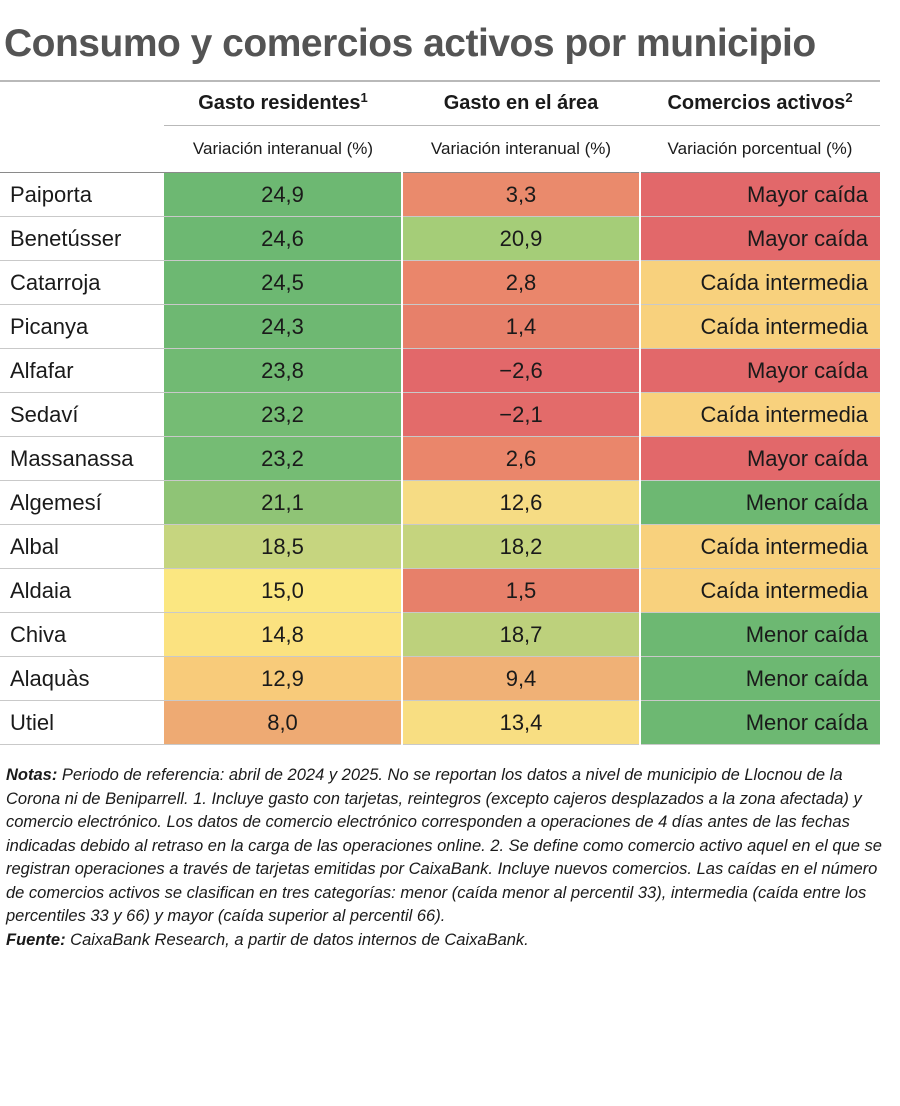  I want to click on gasto-area-cell: 2,6, so click(521, 458).